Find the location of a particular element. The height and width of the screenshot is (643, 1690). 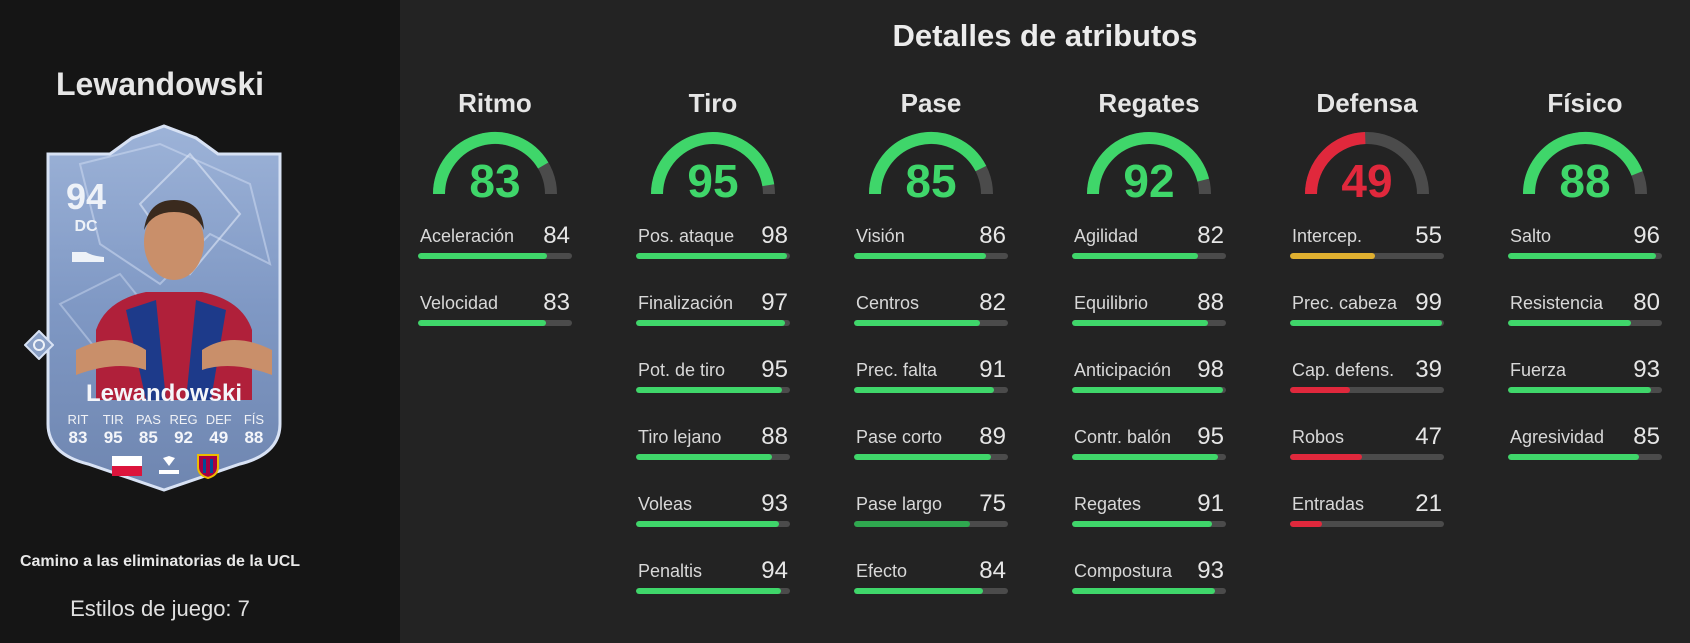

attribute-row: Visión 86 is located at coordinates (931, 244).